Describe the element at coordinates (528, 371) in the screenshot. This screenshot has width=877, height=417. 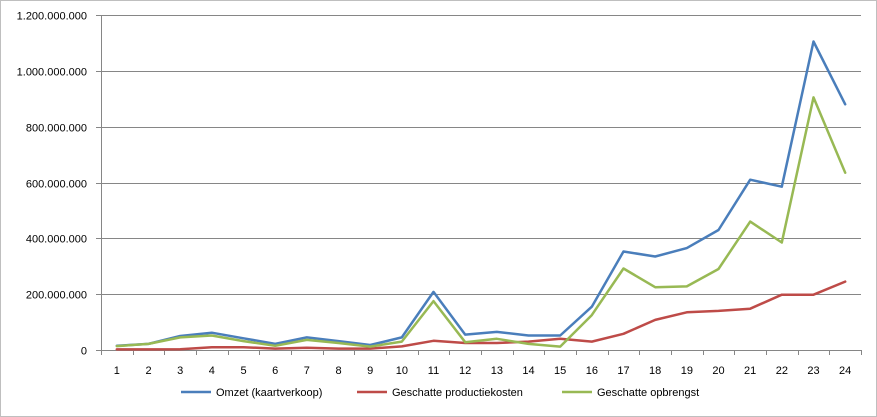
I see `x-tick-label: 14` at that location.